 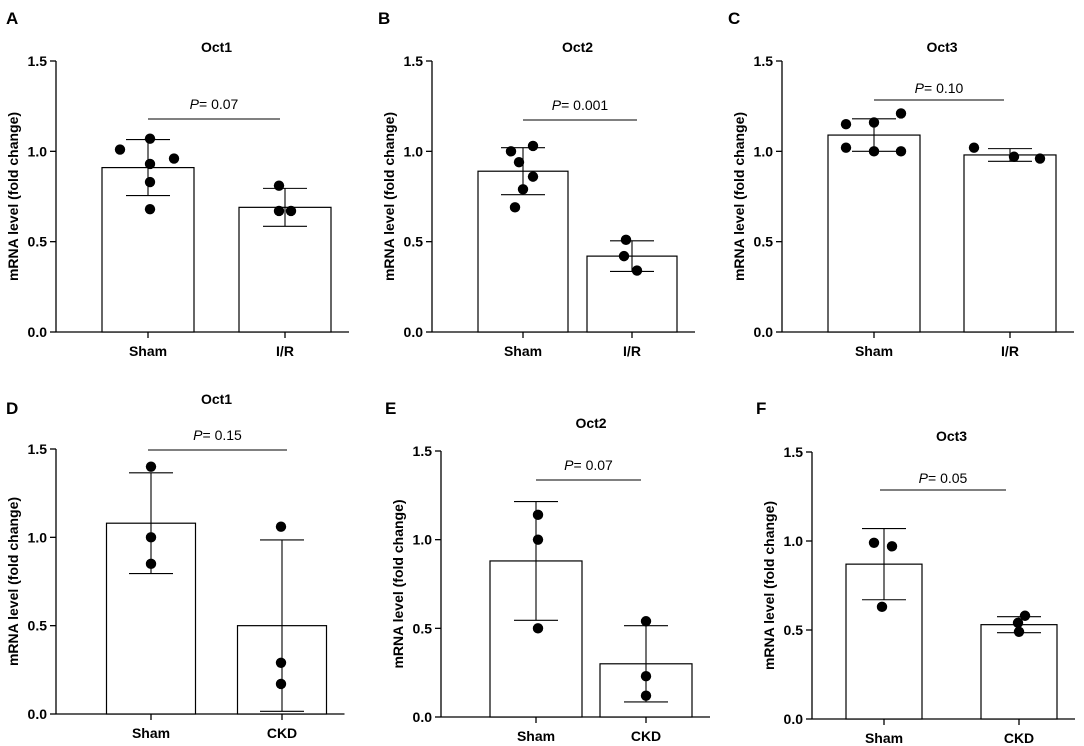 I want to click on panel-letter: F, so click(x=761, y=408).